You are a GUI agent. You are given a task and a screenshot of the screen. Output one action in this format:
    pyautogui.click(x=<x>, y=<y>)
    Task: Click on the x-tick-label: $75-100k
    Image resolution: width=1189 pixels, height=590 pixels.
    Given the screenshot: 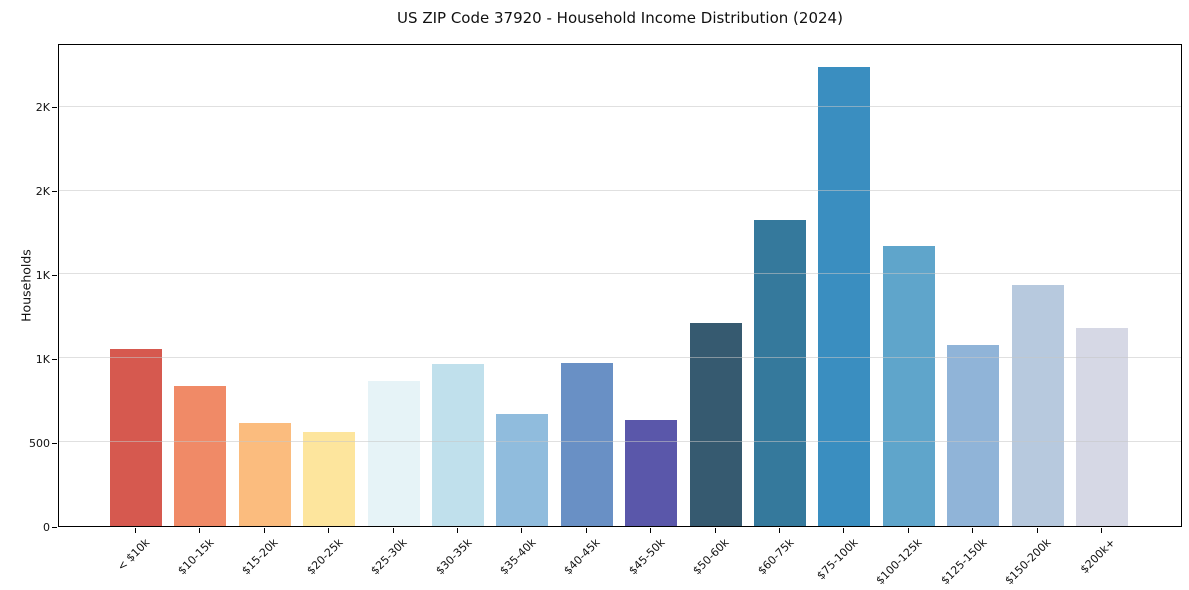 What is the action you would take?
    pyautogui.click(x=837, y=559)
    